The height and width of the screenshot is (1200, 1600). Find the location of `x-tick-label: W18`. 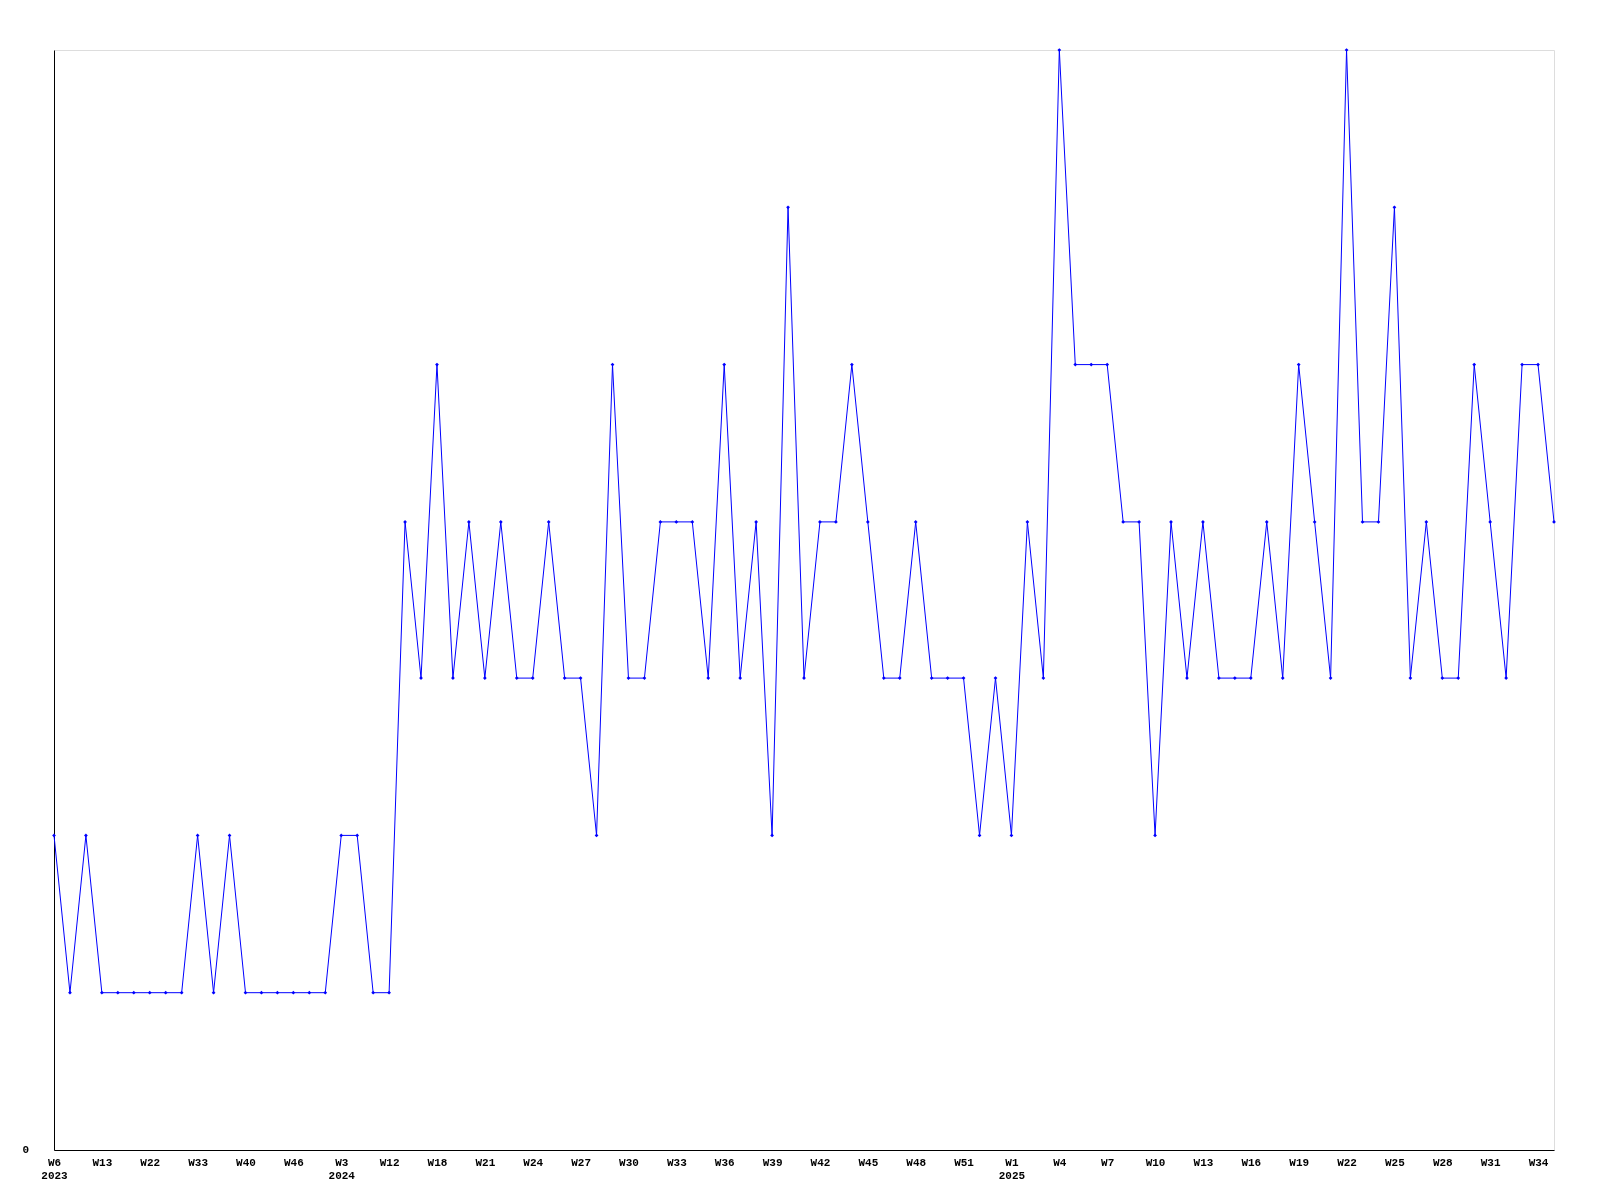

x-tick-label: W18 is located at coordinates (437, 1162).